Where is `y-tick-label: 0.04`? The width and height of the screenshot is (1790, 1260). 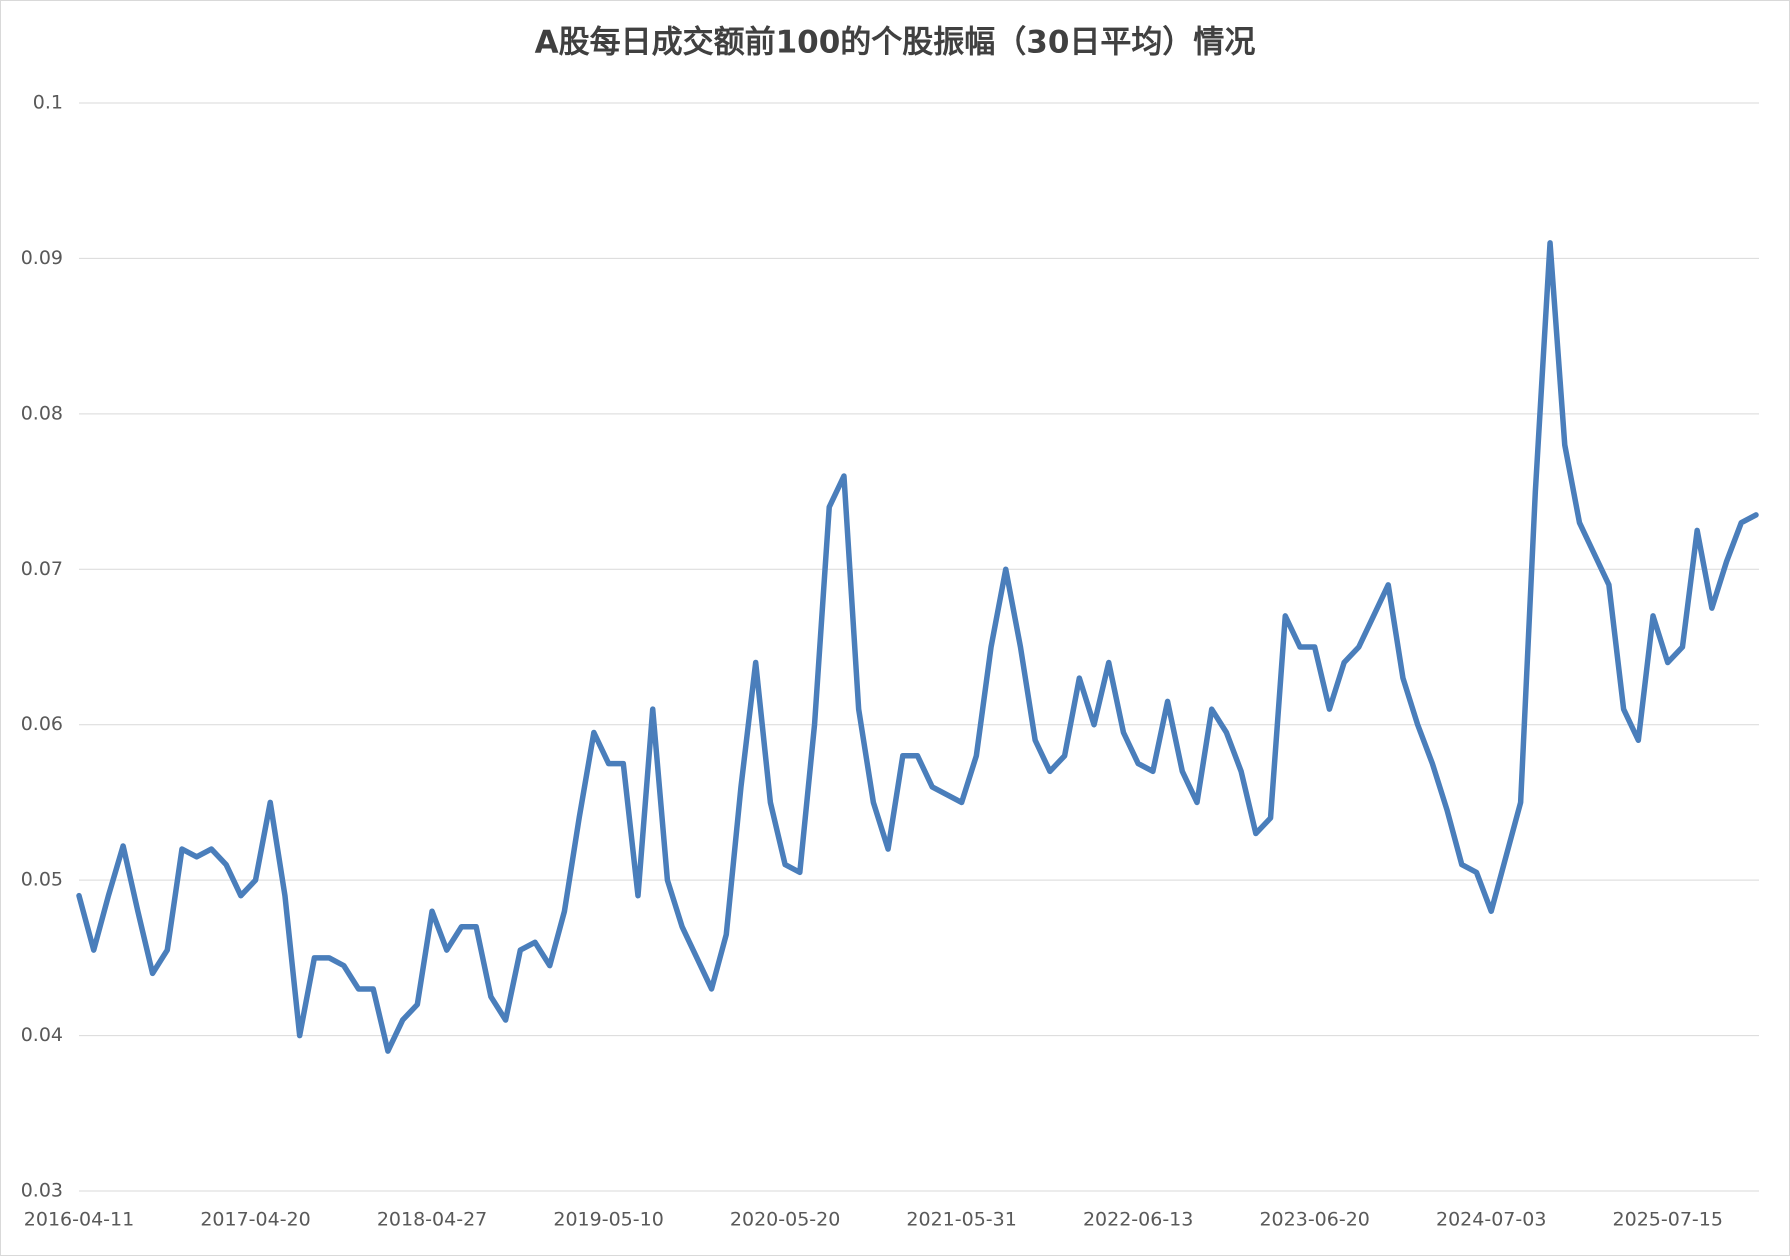 y-tick-label: 0.04 is located at coordinates (42, 1035).